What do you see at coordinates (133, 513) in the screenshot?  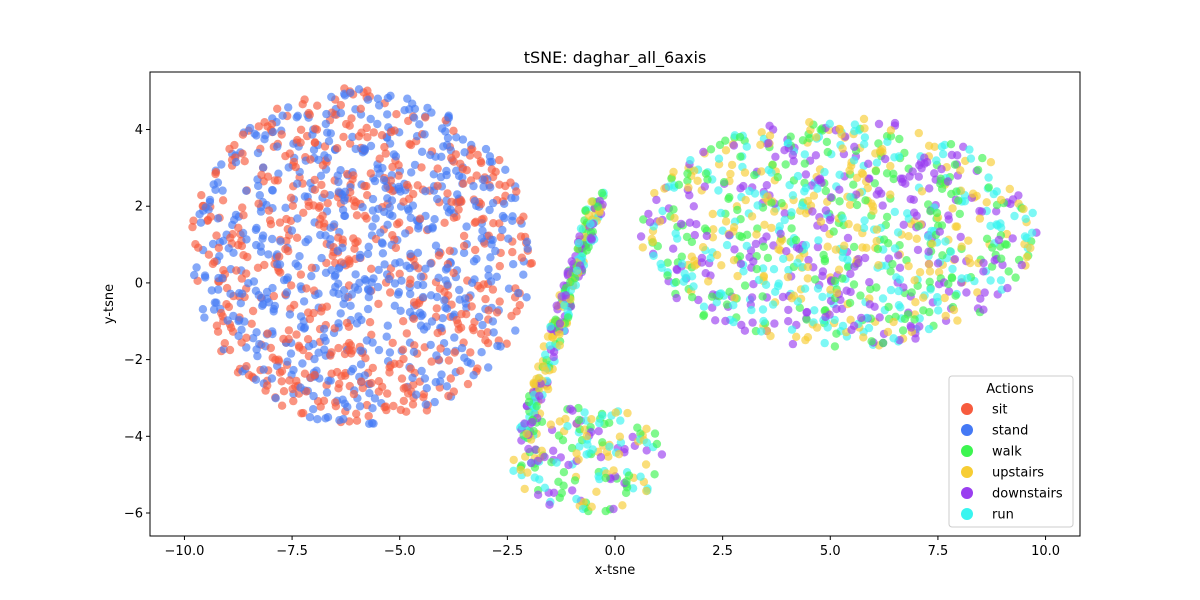 I see `y-tick-label: −6` at bounding box center [133, 513].